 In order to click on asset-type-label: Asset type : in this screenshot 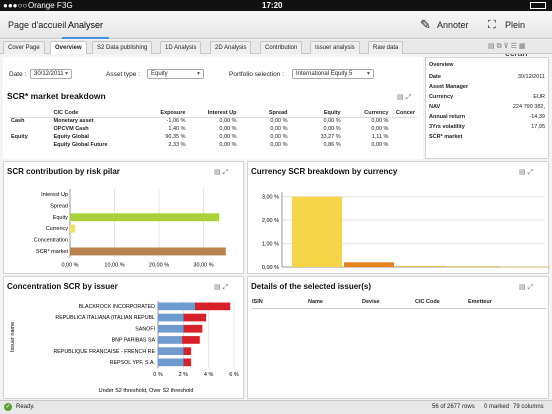, I will do `click(123, 74)`.